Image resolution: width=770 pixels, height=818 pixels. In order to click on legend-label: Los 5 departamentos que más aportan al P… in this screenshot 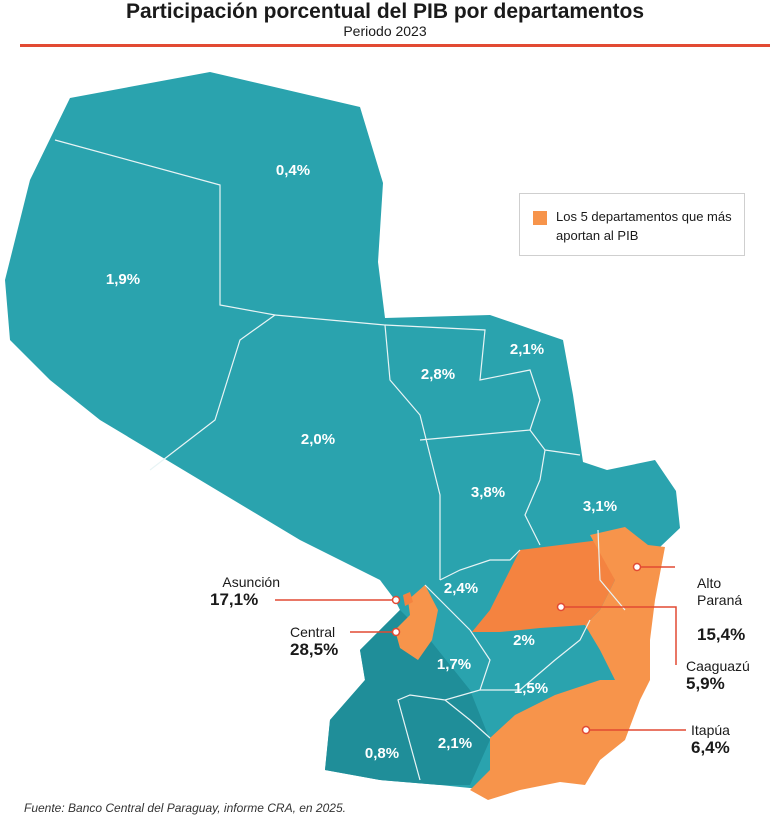, I will do `click(644, 226)`.